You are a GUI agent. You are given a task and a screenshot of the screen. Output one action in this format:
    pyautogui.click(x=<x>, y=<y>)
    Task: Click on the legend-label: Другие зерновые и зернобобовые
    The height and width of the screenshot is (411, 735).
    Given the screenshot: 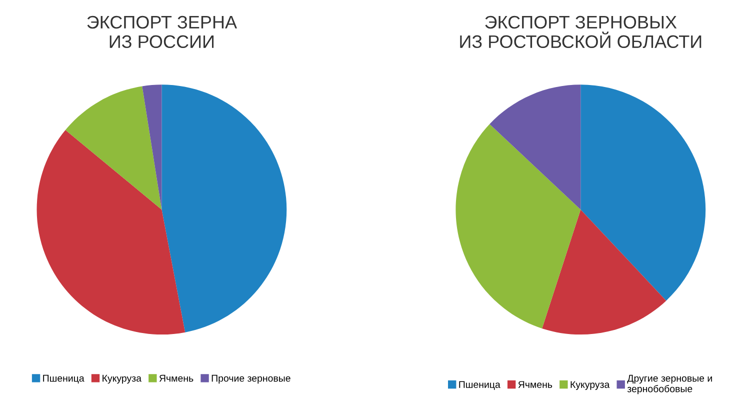 What is the action you would take?
    pyautogui.click(x=669, y=384)
    